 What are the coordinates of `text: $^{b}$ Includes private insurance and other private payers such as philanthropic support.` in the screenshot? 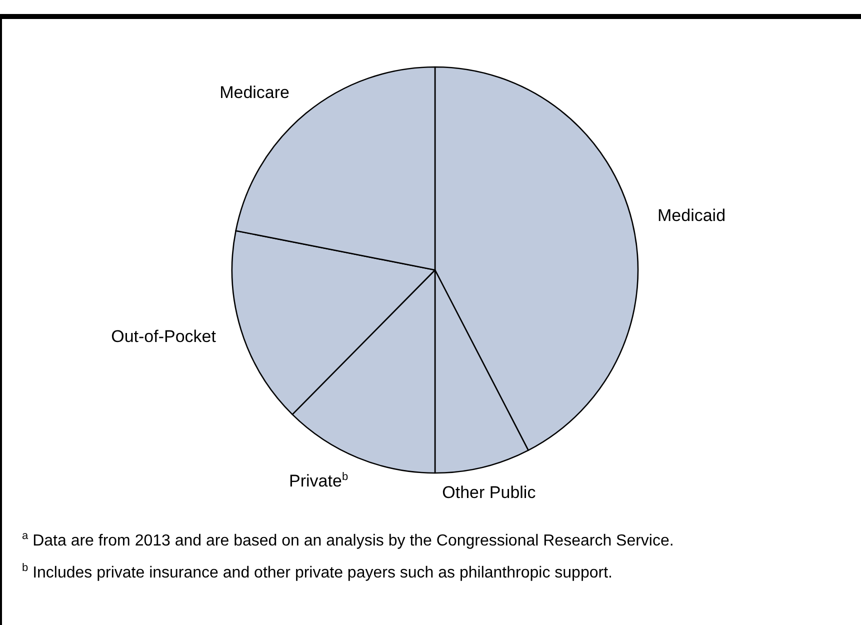 It's located at (318, 572).